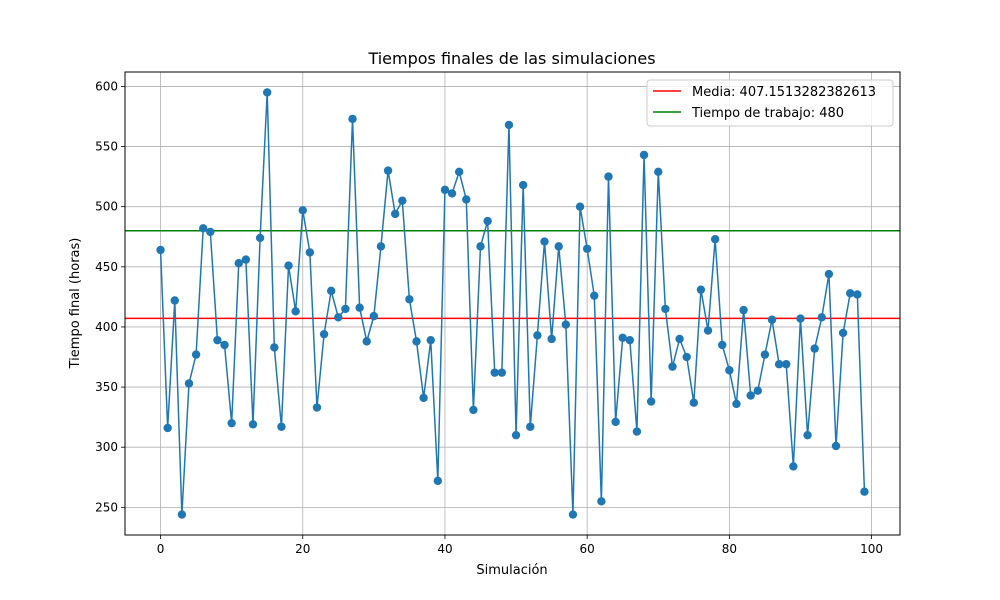 The image size is (1000, 600). I want to click on y-tick-label: 450, so click(106, 267).